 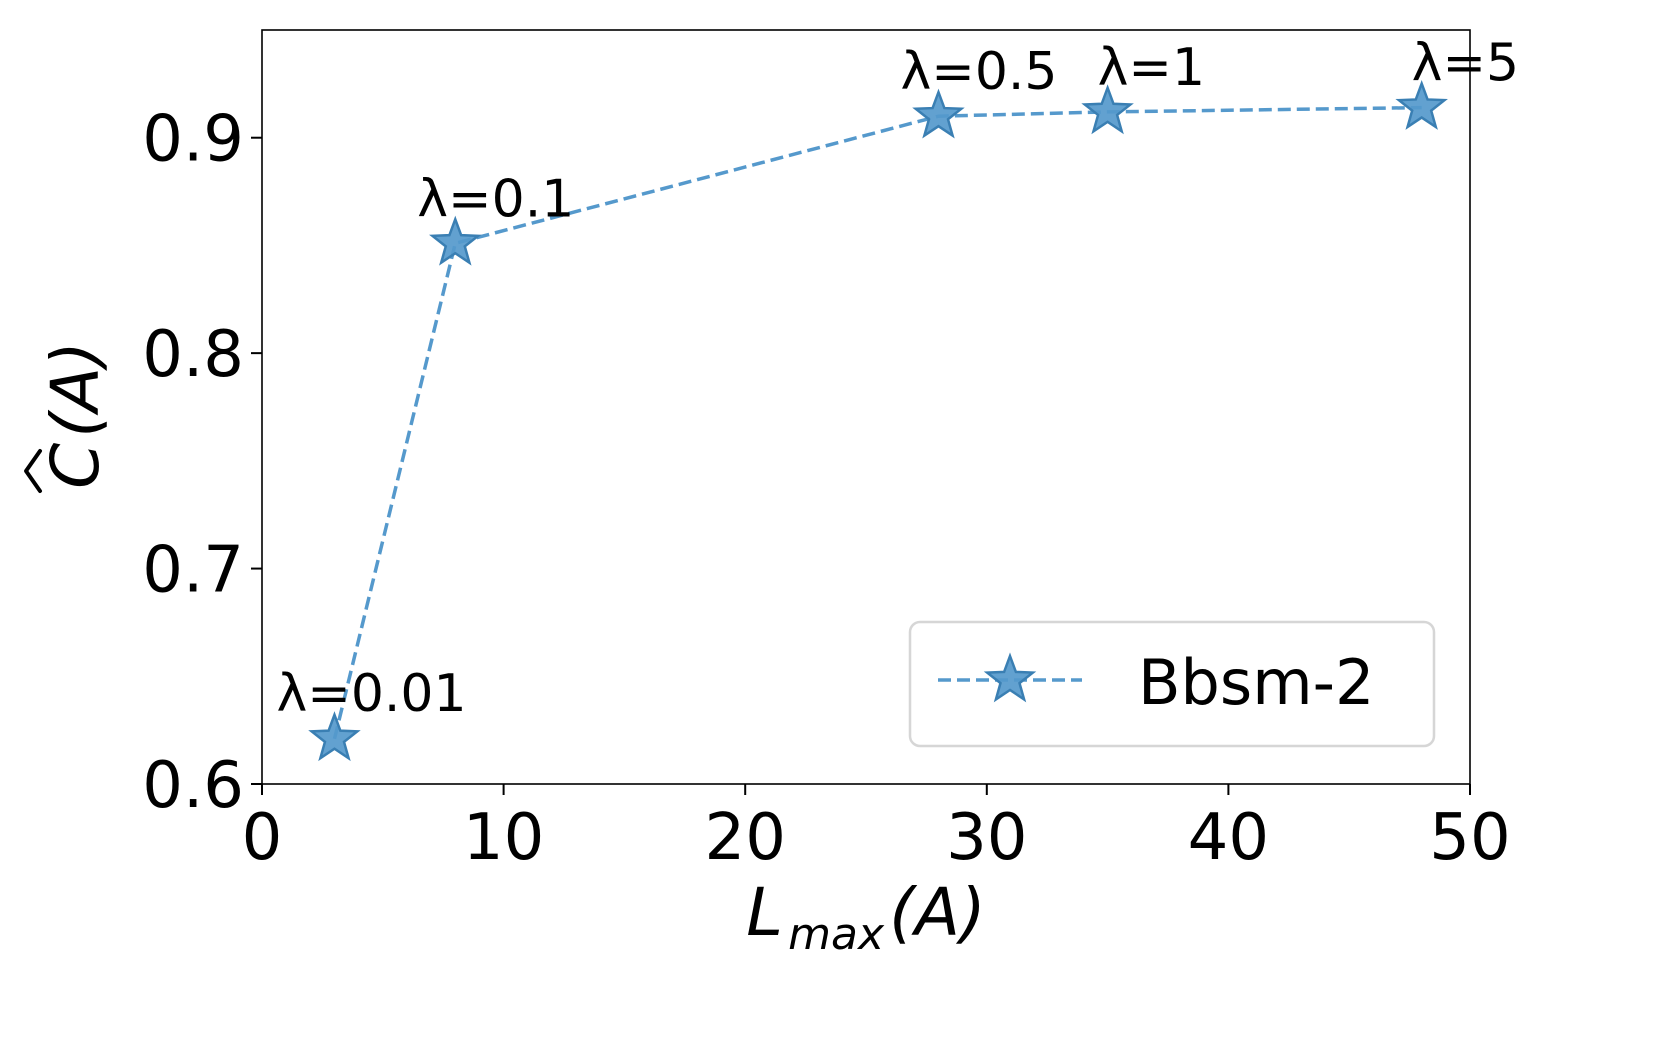 What do you see at coordinates (495, 199) in the screenshot?
I see `point-annotation: λ=0.1` at bounding box center [495, 199].